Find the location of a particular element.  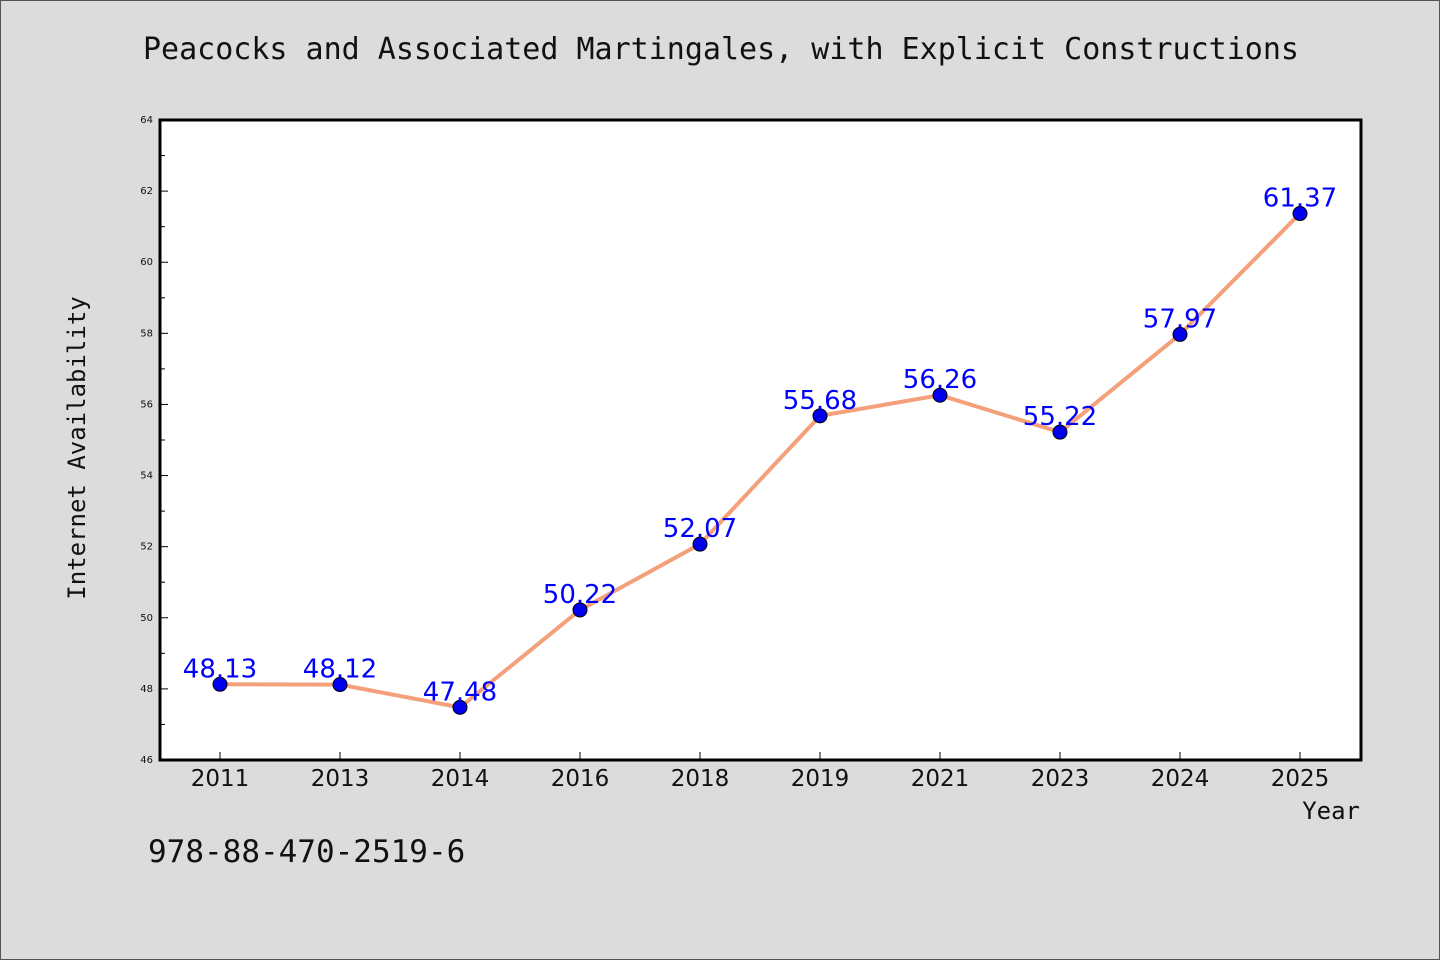

data-label: 55.22 is located at coordinates (1060, 417).